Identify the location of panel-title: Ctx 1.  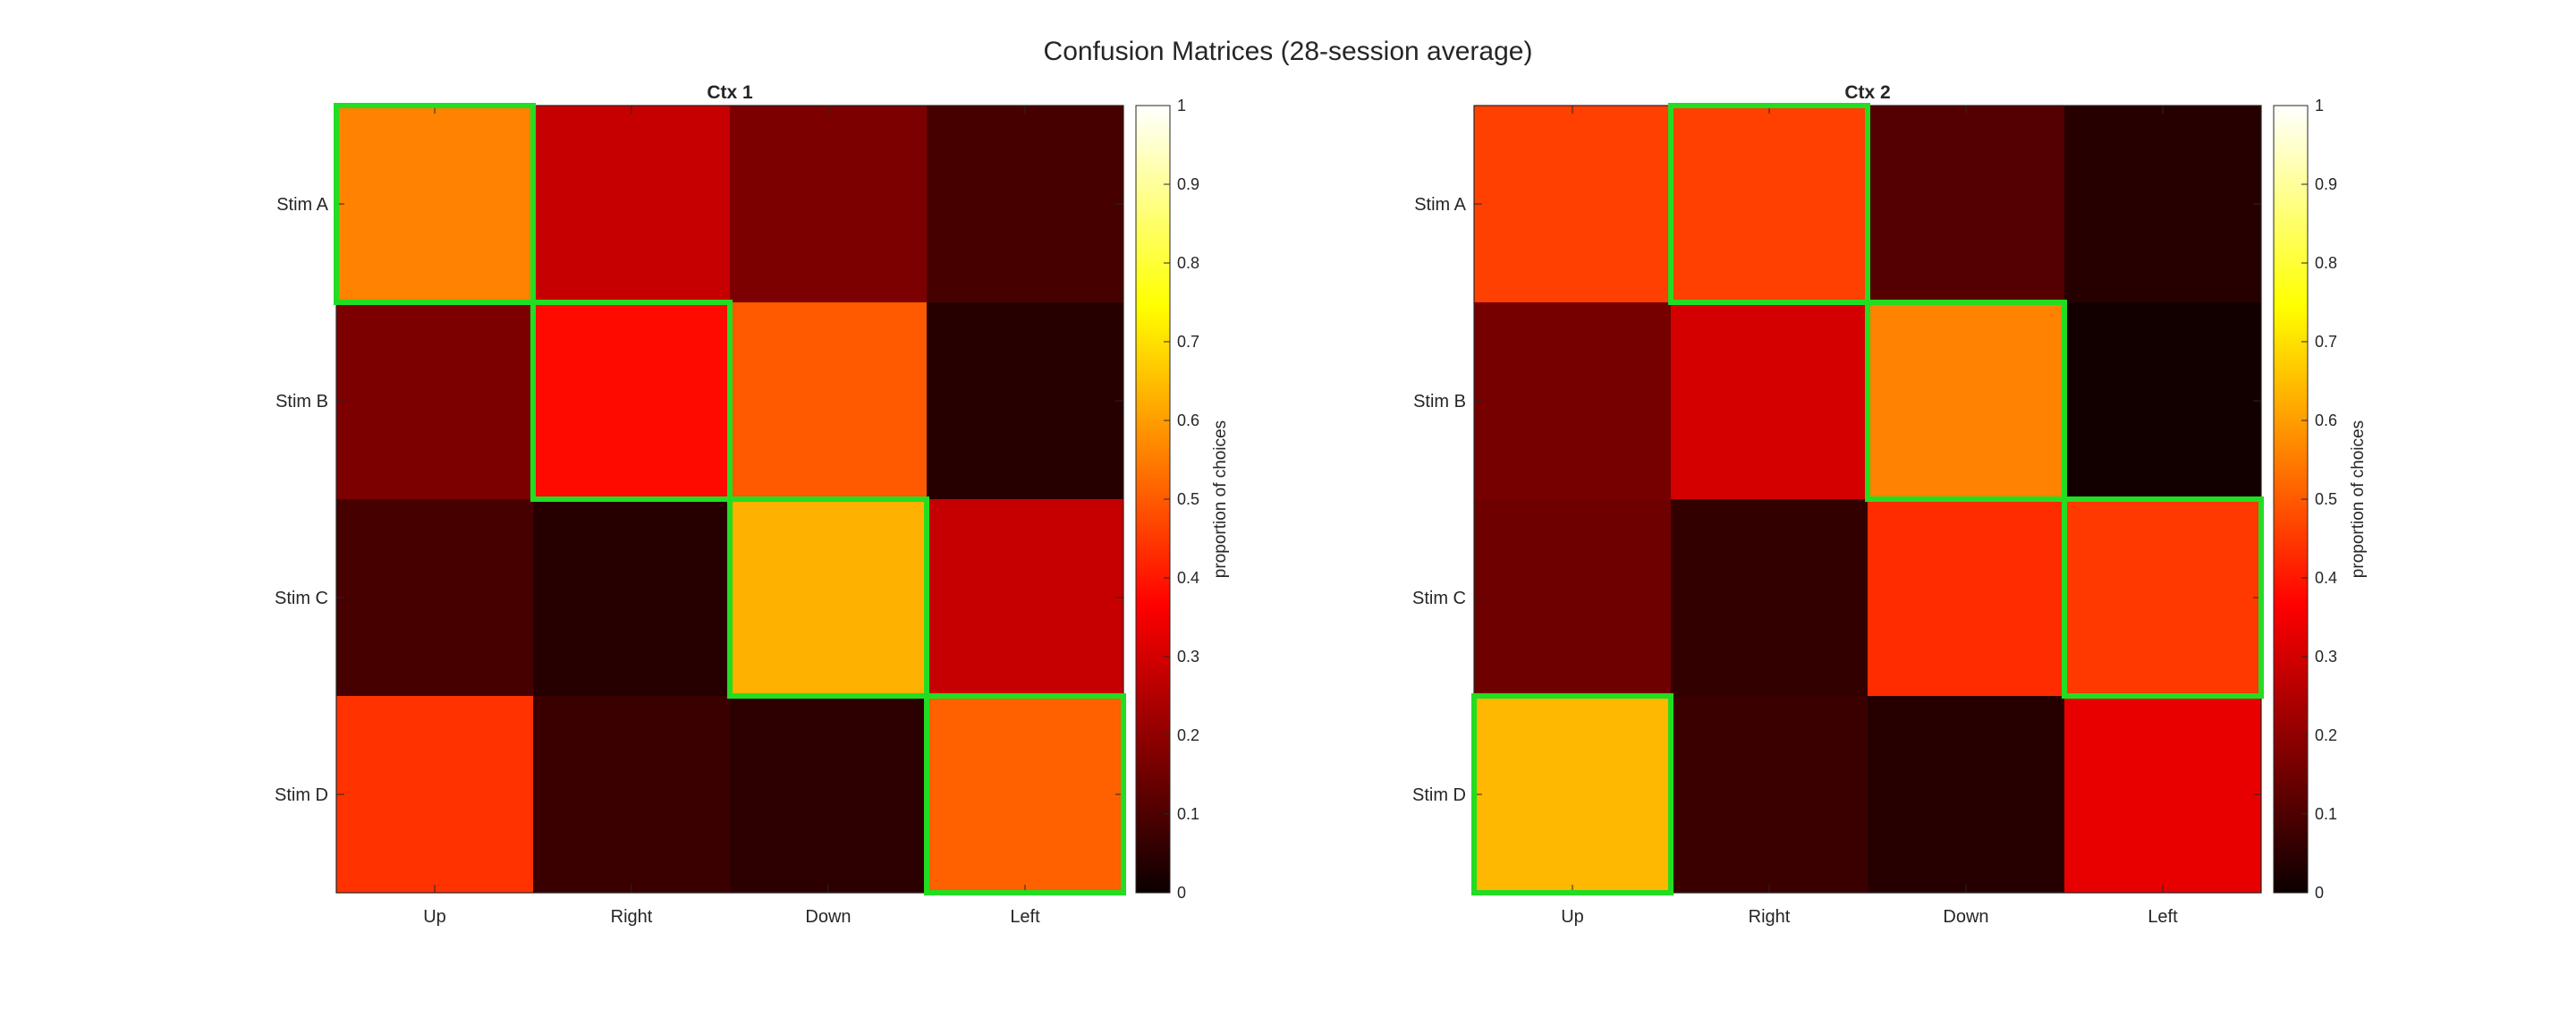
(730, 92).